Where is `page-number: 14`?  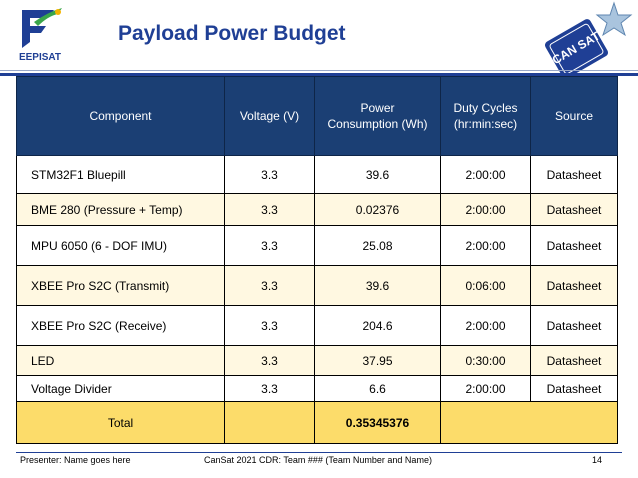
page-number: 14 is located at coordinates (597, 460).